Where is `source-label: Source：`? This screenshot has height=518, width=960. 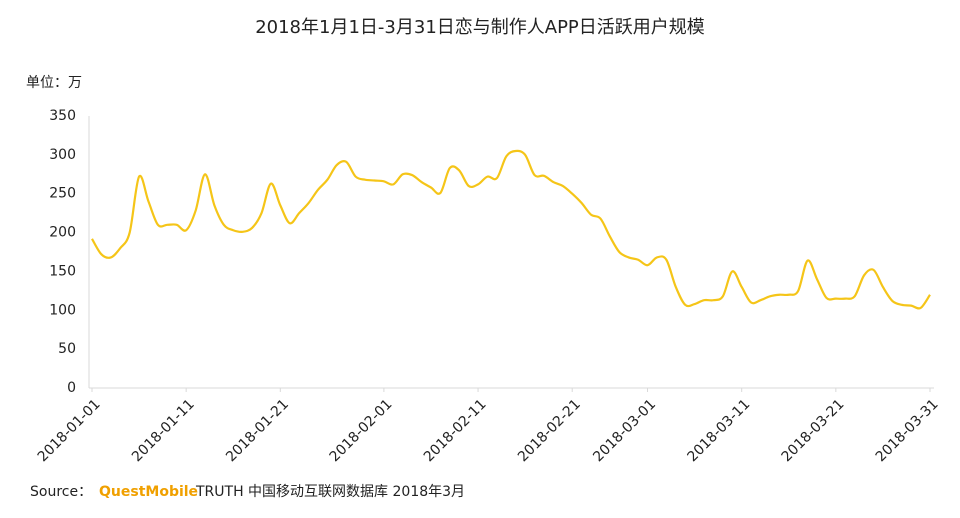 source-label: Source： is located at coordinates (61, 492).